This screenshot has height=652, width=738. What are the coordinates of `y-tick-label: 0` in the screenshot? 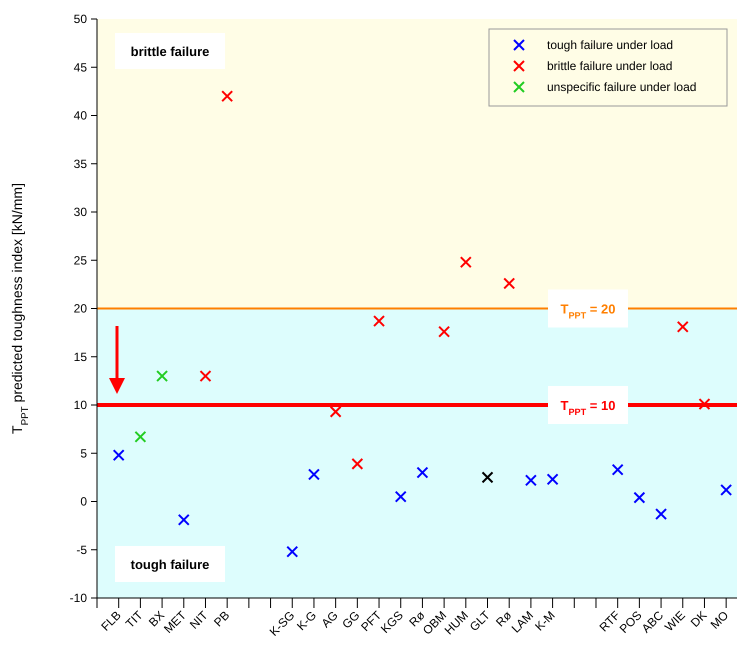 It's located at (84, 501).